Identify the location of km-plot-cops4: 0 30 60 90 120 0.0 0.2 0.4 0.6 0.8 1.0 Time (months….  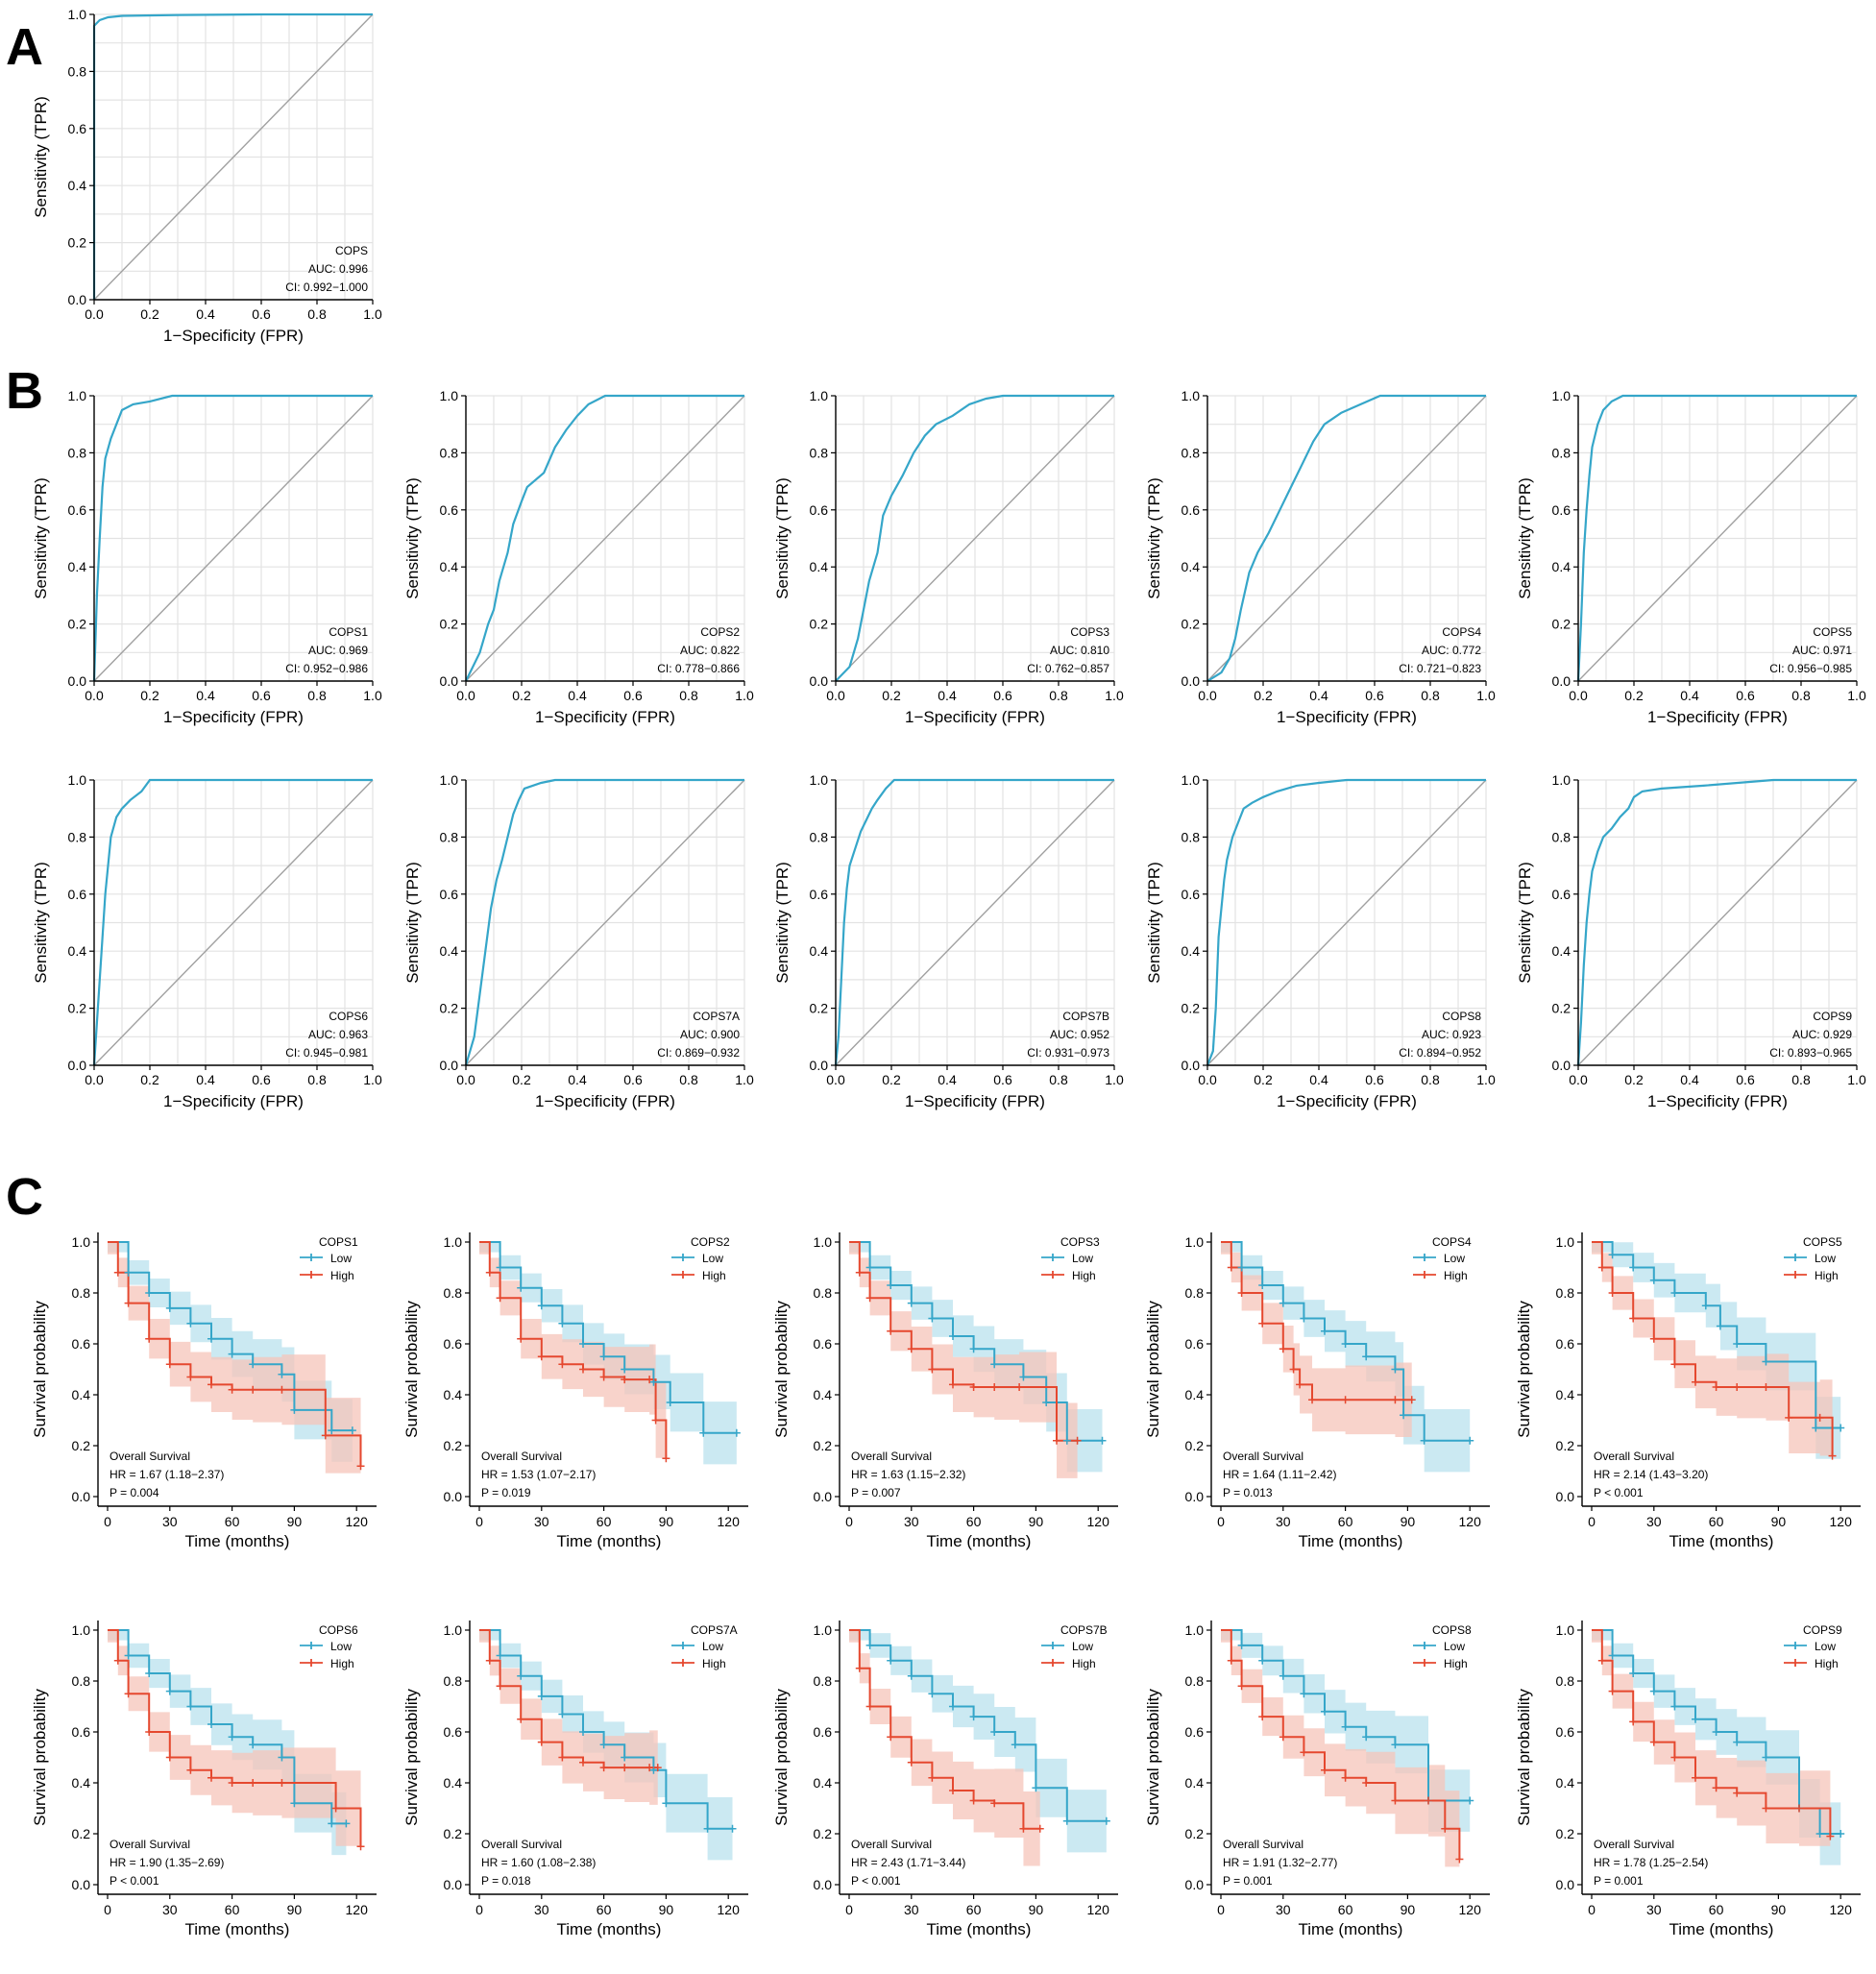
(1317, 1391).